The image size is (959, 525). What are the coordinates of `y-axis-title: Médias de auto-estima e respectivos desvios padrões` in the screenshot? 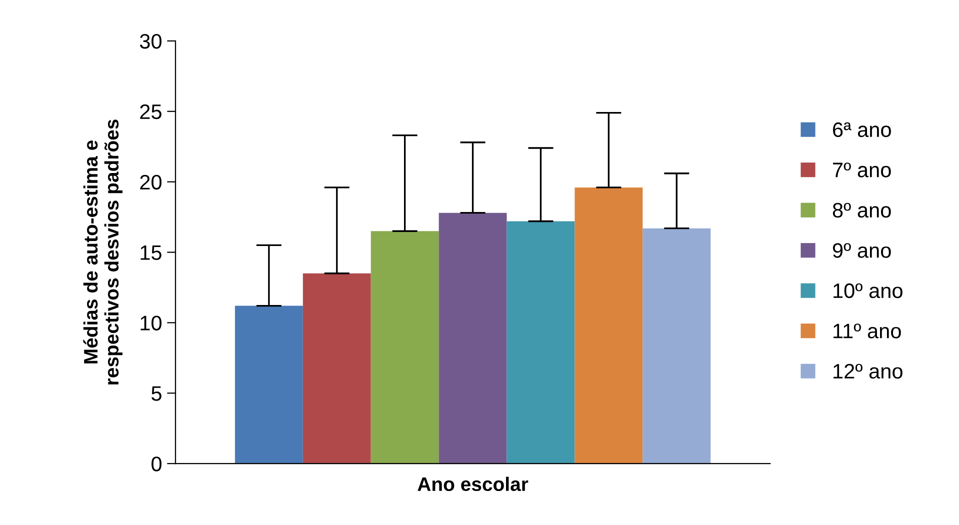 It's located at (102, 252).